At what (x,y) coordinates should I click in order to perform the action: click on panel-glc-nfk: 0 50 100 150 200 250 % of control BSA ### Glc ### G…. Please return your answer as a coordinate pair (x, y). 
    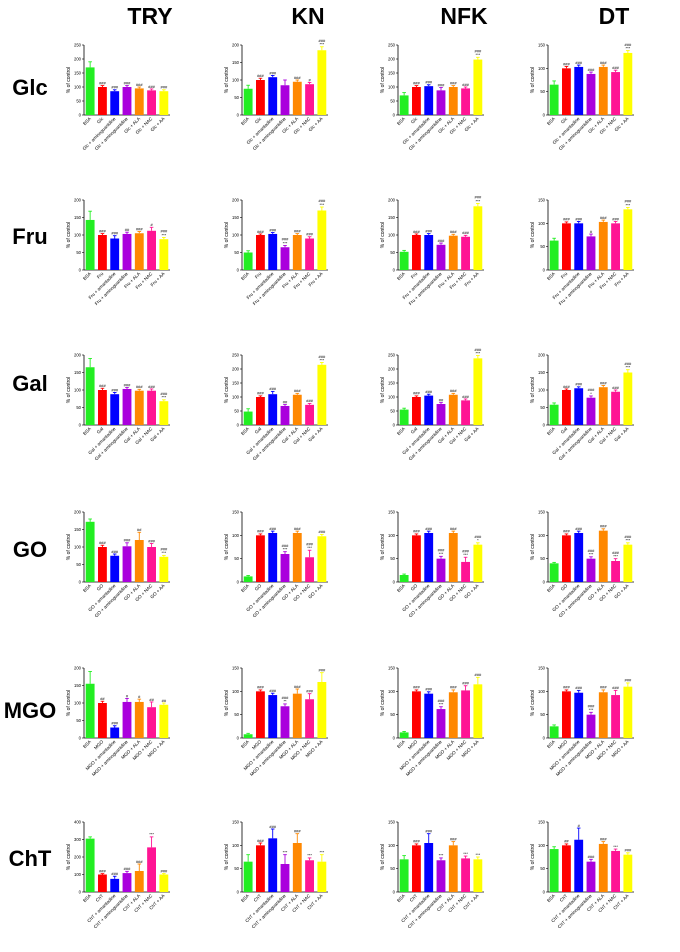
    Looking at the image, I should click on (432, 97).